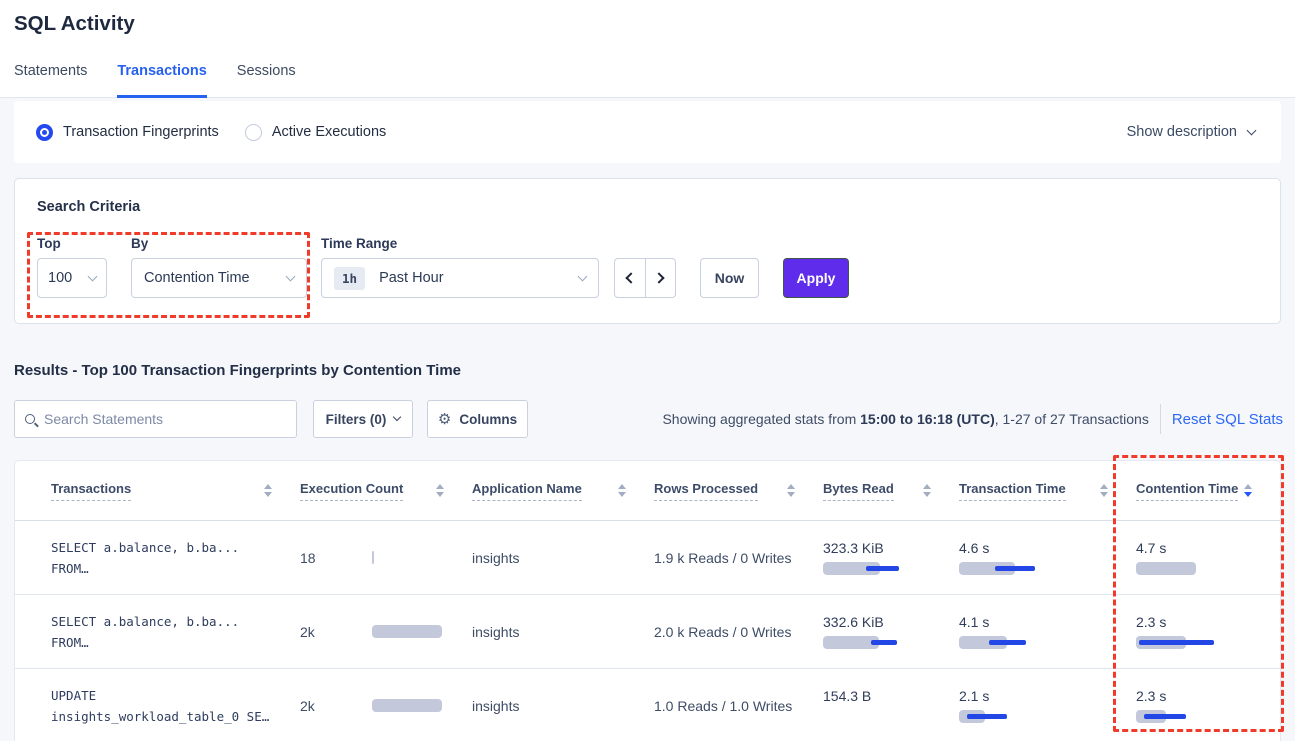  I want to click on show-description-toggle: Show description, so click(1191, 132).